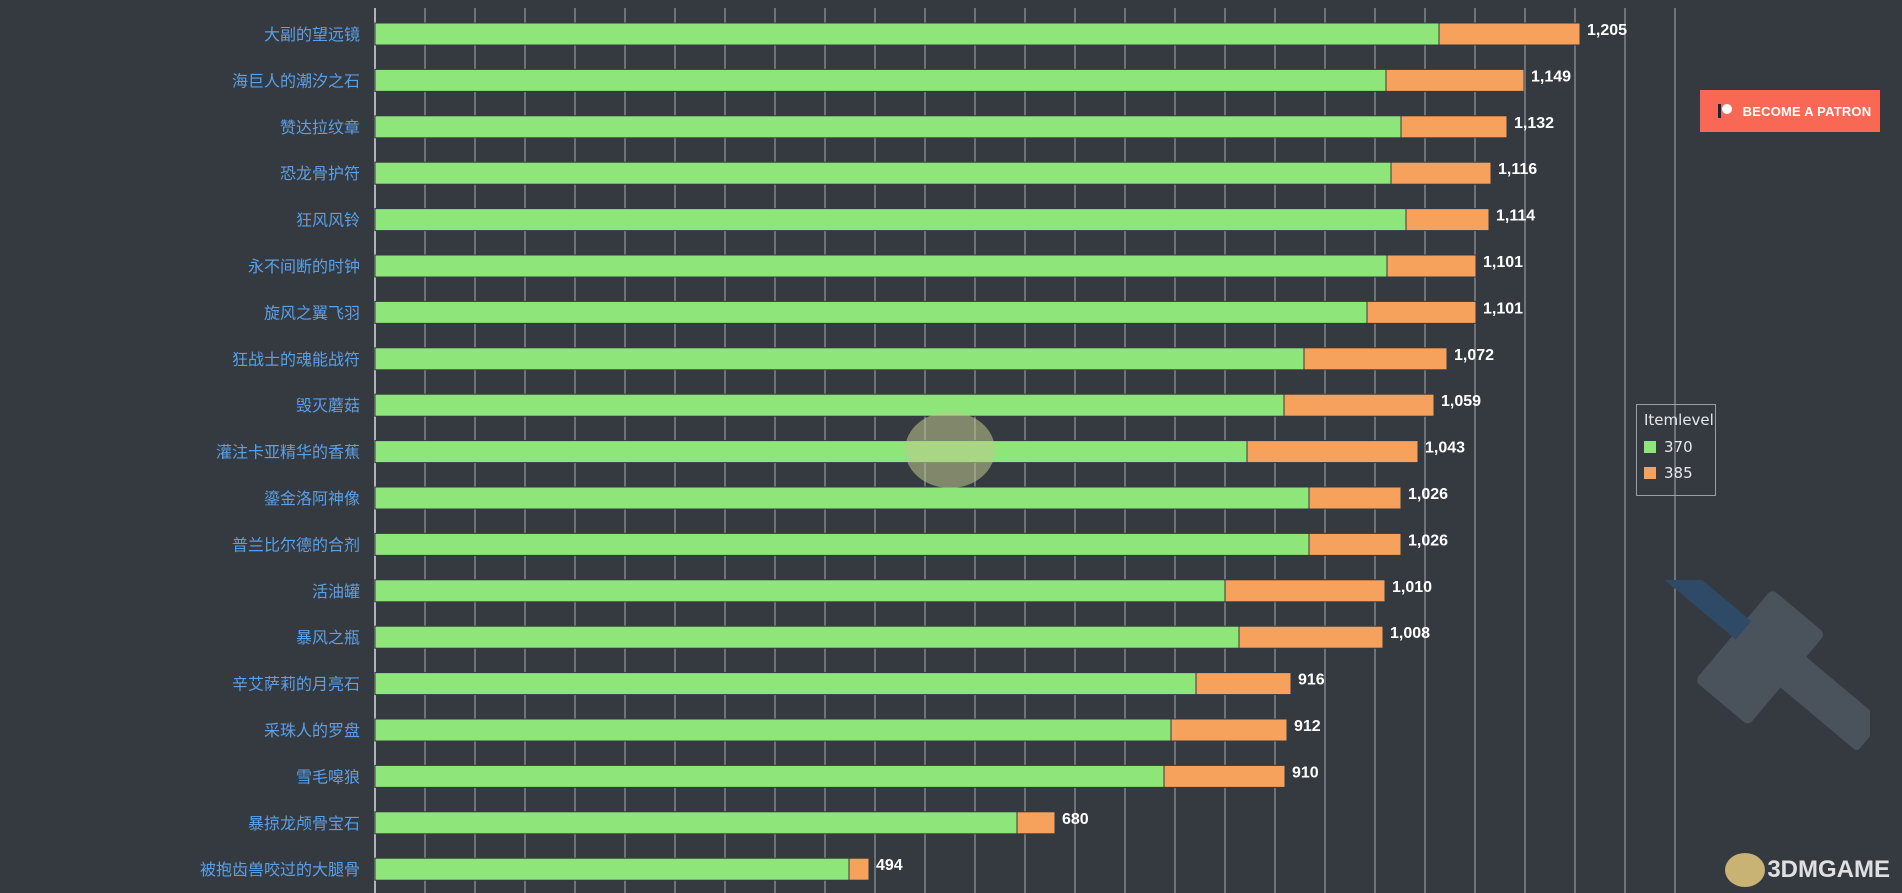 The height and width of the screenshot is (893, 1902). What do you see at coordinates (950, 450) in the screenshot?
I see `mascot-watermark-icon` at bounding box center [950, 450].